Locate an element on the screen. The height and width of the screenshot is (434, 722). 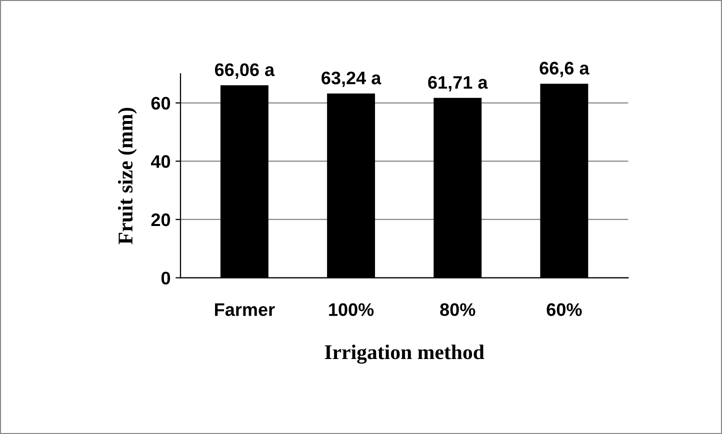
y-tick-label: 60 is located at coordinates (160, 103).